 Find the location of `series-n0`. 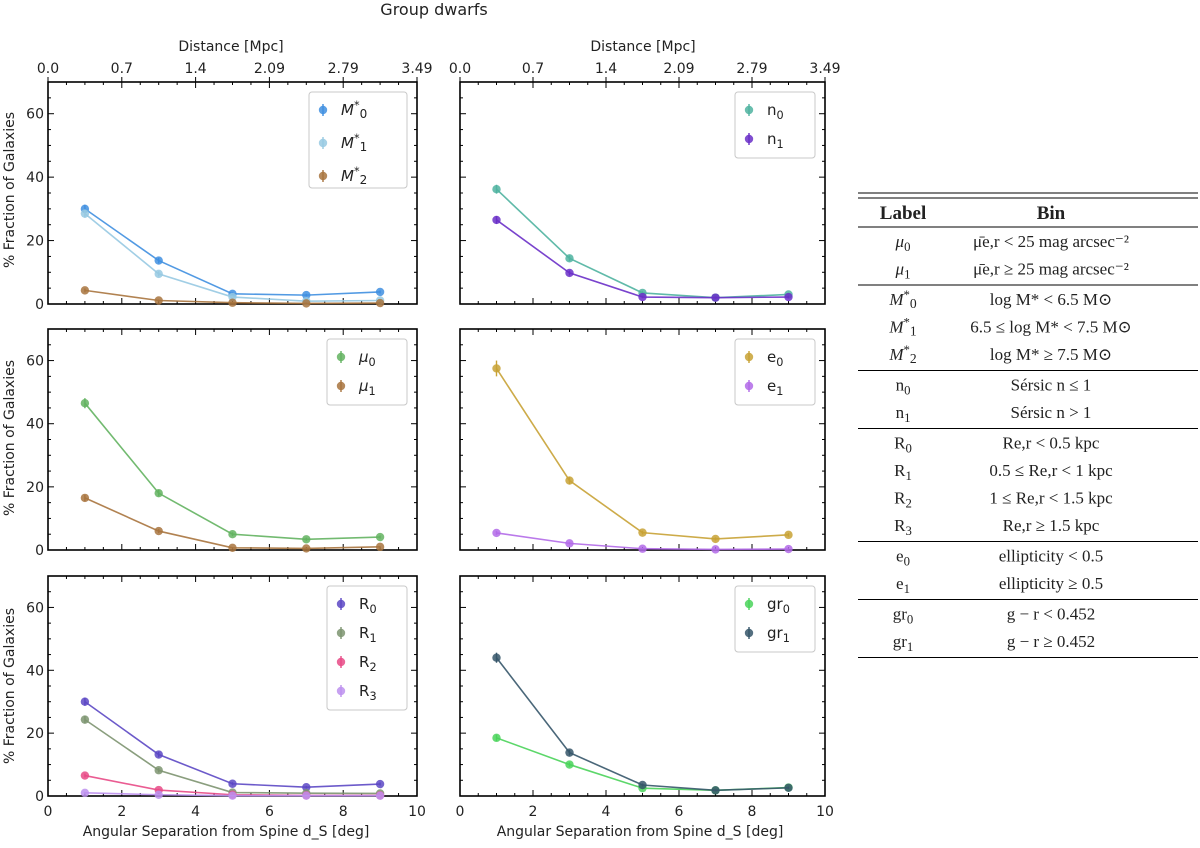

series-n0 is located at coordinates (642, 243).